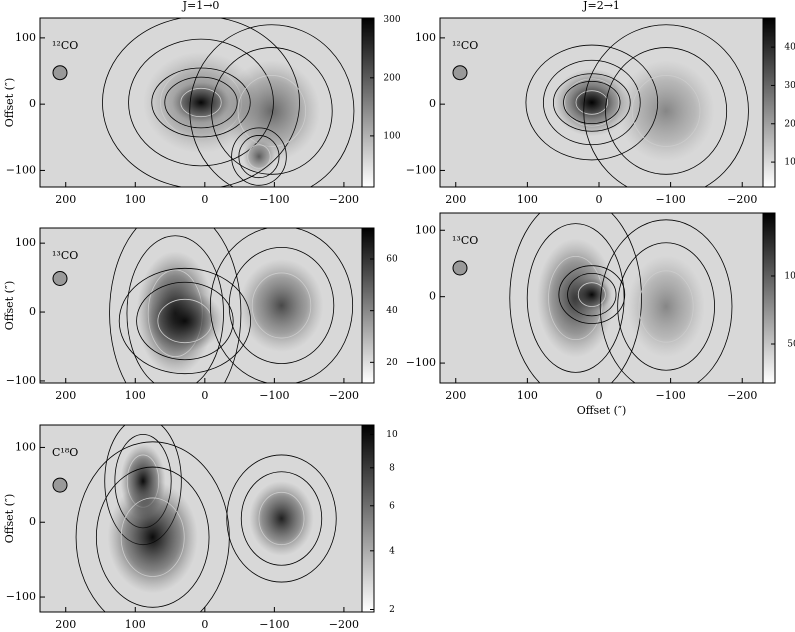 Image resolution: width=795 pixels, height=632 pixels. Describe the element at coordinates (201, 6) in the screenshot. I see `panel-title: J=1→0` at that location.